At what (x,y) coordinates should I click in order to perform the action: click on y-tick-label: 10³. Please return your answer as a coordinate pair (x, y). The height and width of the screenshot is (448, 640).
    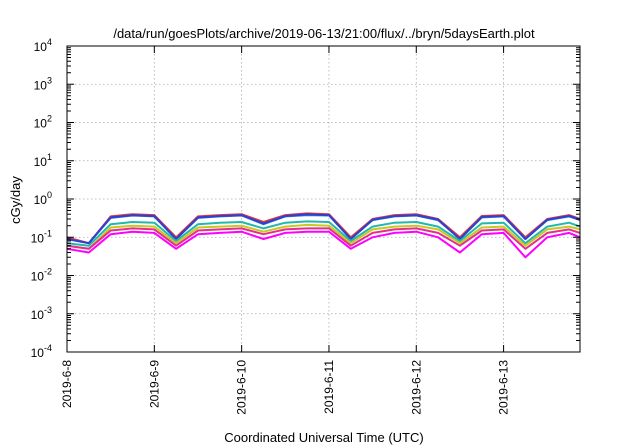
    Looking at the image, I should click on (43, 83).